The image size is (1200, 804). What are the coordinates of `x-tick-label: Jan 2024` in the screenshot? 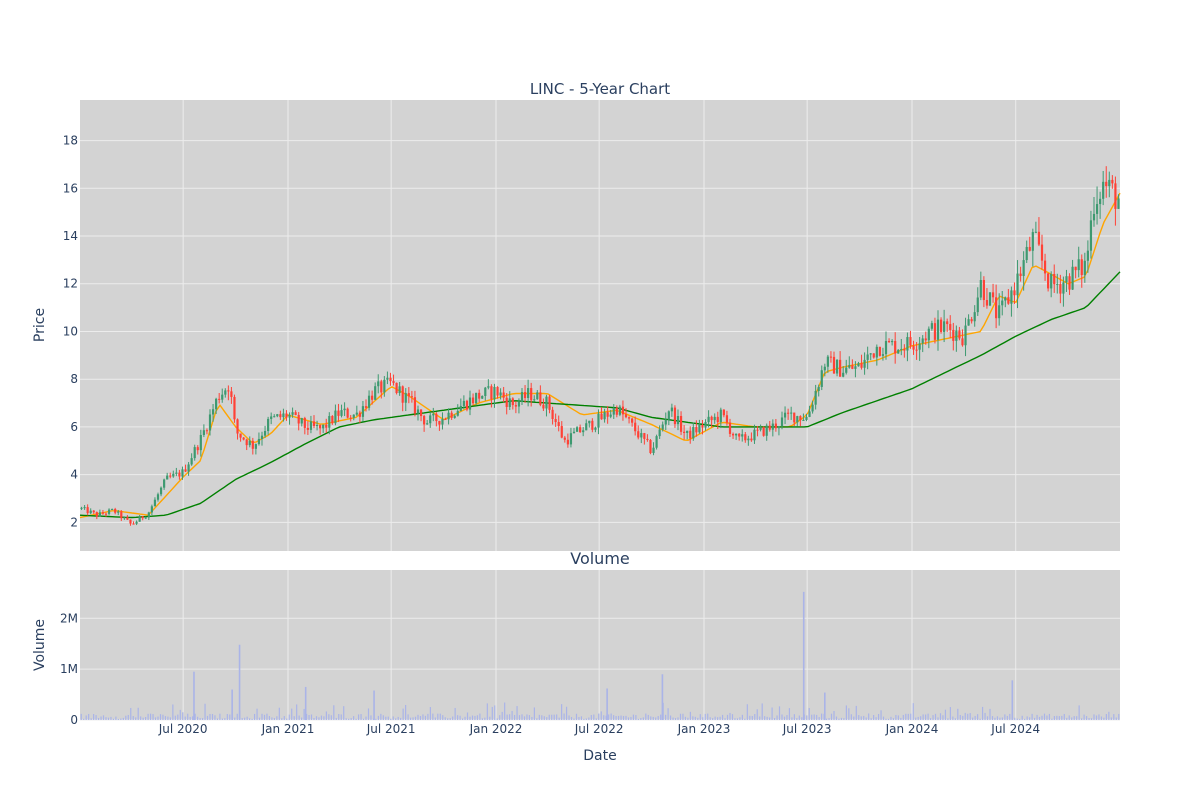 It's located at (912, 729).